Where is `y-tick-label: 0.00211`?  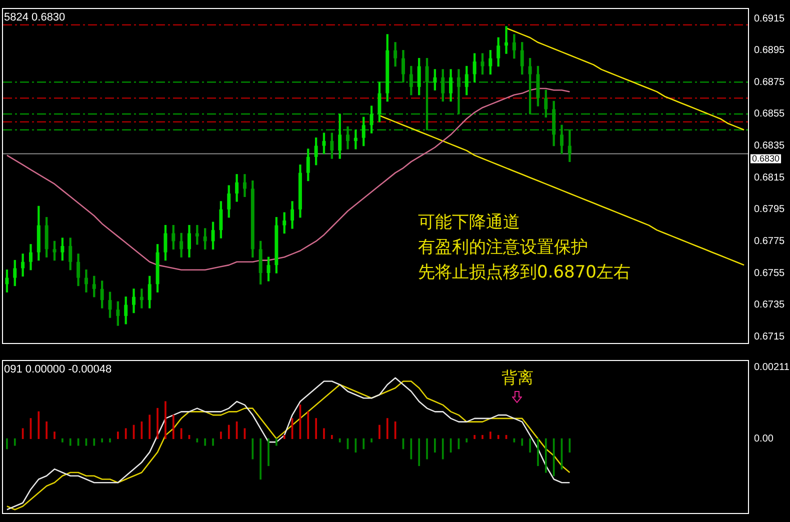
y-tick-label: 0.00211 is located at coordinates (772, 368).